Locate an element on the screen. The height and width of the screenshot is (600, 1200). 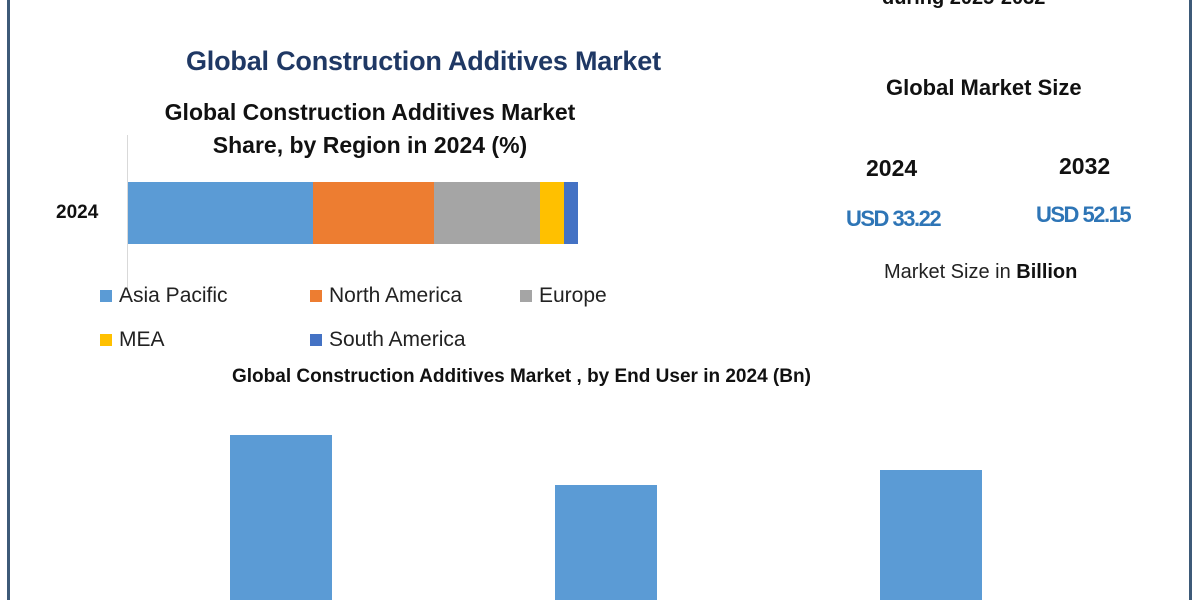
region-stacked-bar is located at coordinates (353, 213).